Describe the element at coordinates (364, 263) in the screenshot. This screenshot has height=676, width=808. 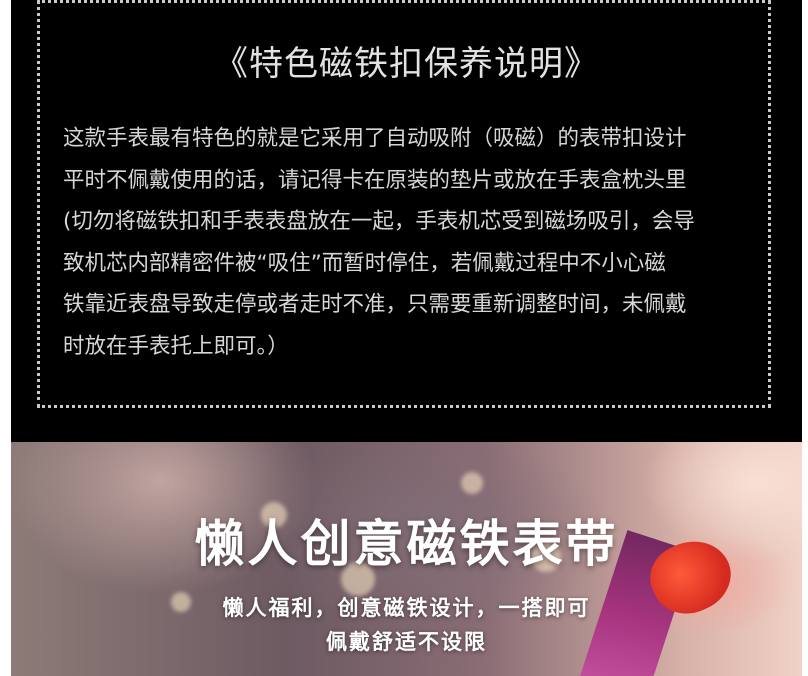
I see `care-body-line: 致机芯内部精密件被“吸住”而暂时停住，若佩戴过程中不小心磁` at that location.